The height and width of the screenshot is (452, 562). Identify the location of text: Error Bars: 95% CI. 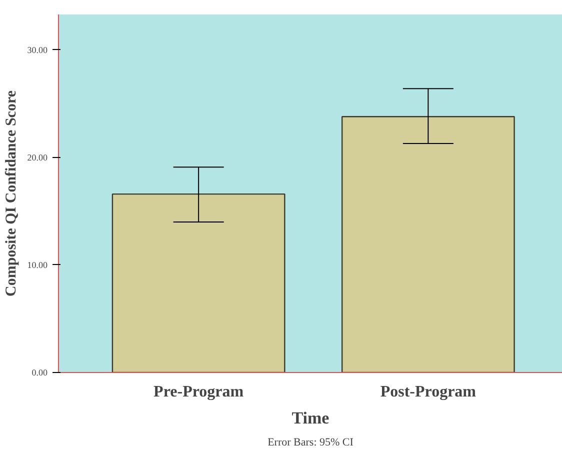
(311, 442).